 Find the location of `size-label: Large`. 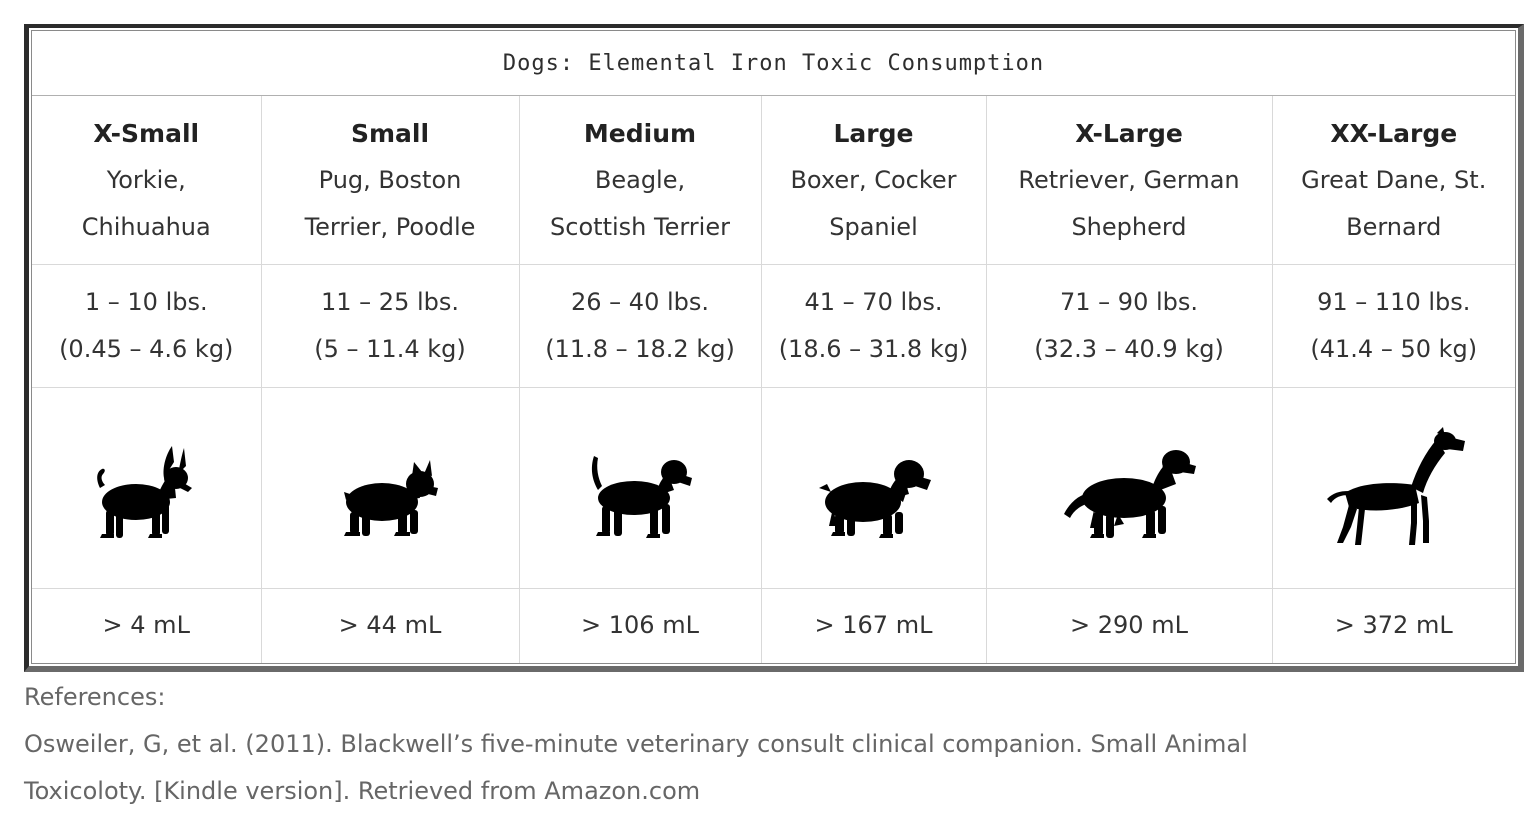

size-label: Large is located at coordinates (873, 133).